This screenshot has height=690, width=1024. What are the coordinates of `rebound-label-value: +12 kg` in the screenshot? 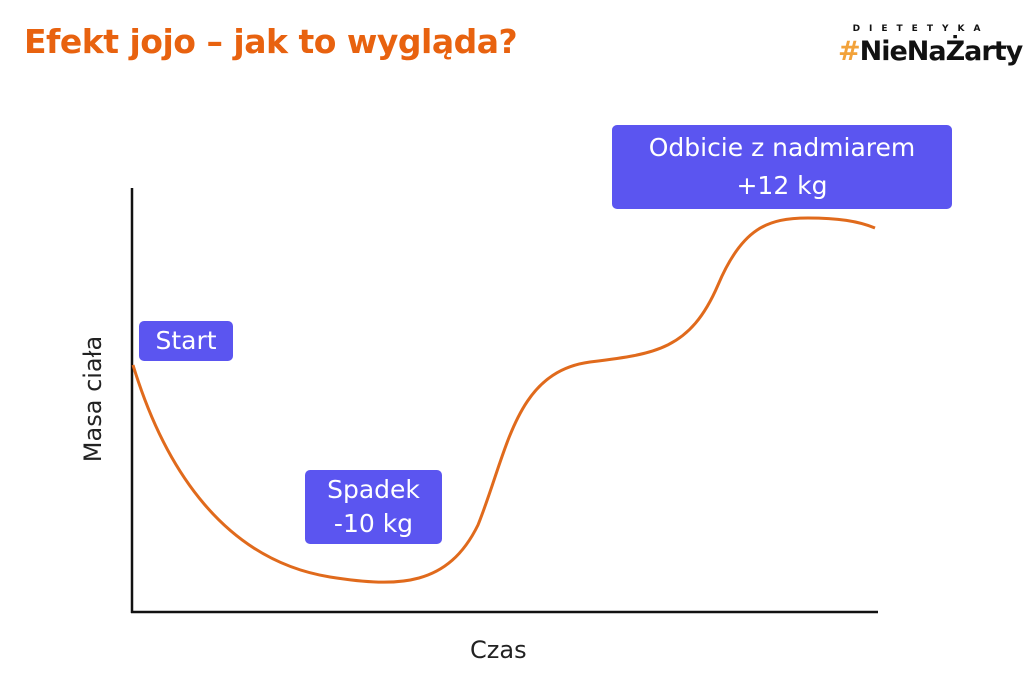 It's located at (782, 185).